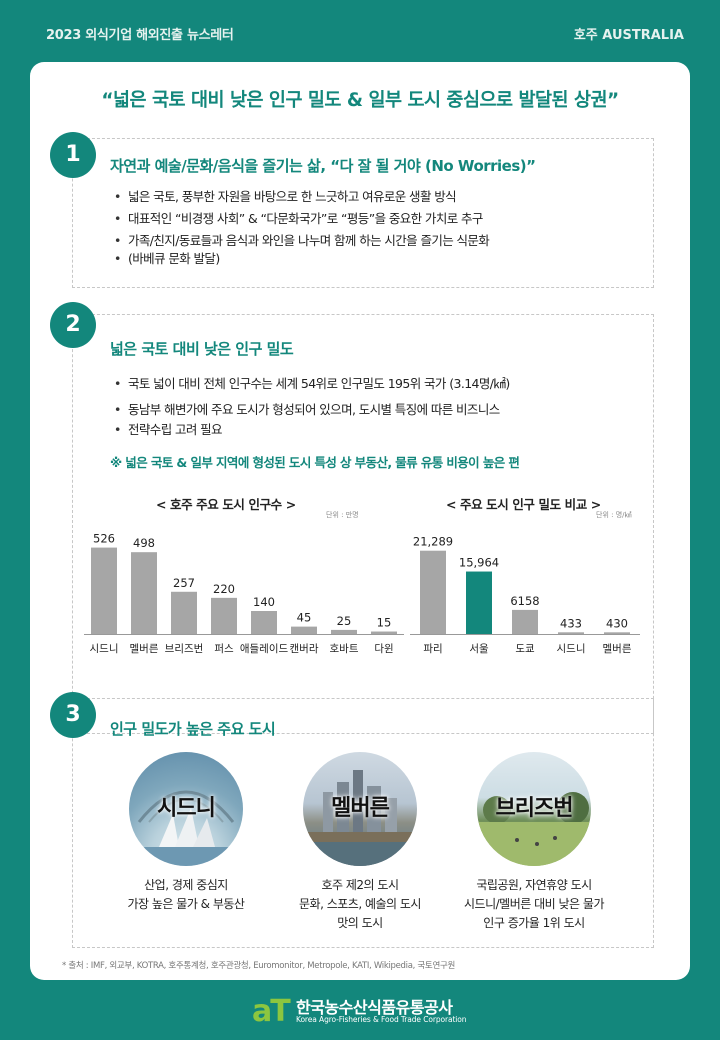 The height and width of the screenshot is (1040, 720). Describe the element at coordinates (264, 602) in the screenshot. I see `chart-data-label: 140` at that location.